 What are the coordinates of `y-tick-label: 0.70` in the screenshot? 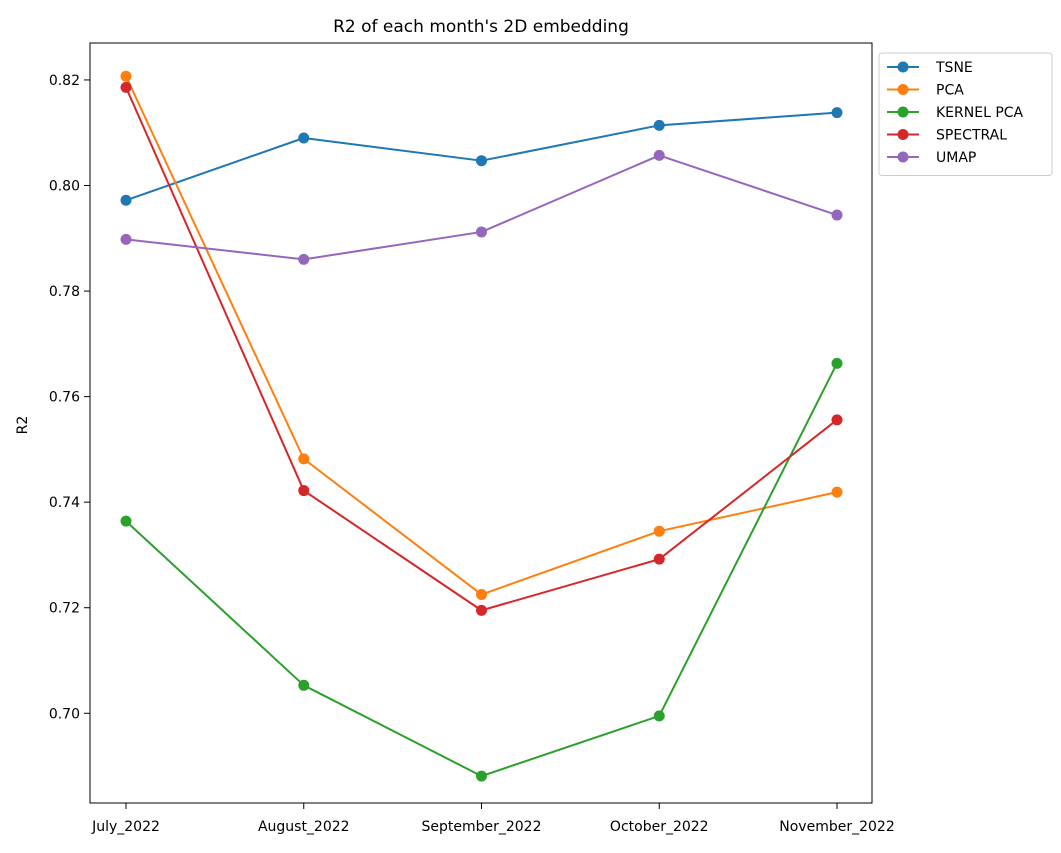 It's located at (64, 714).